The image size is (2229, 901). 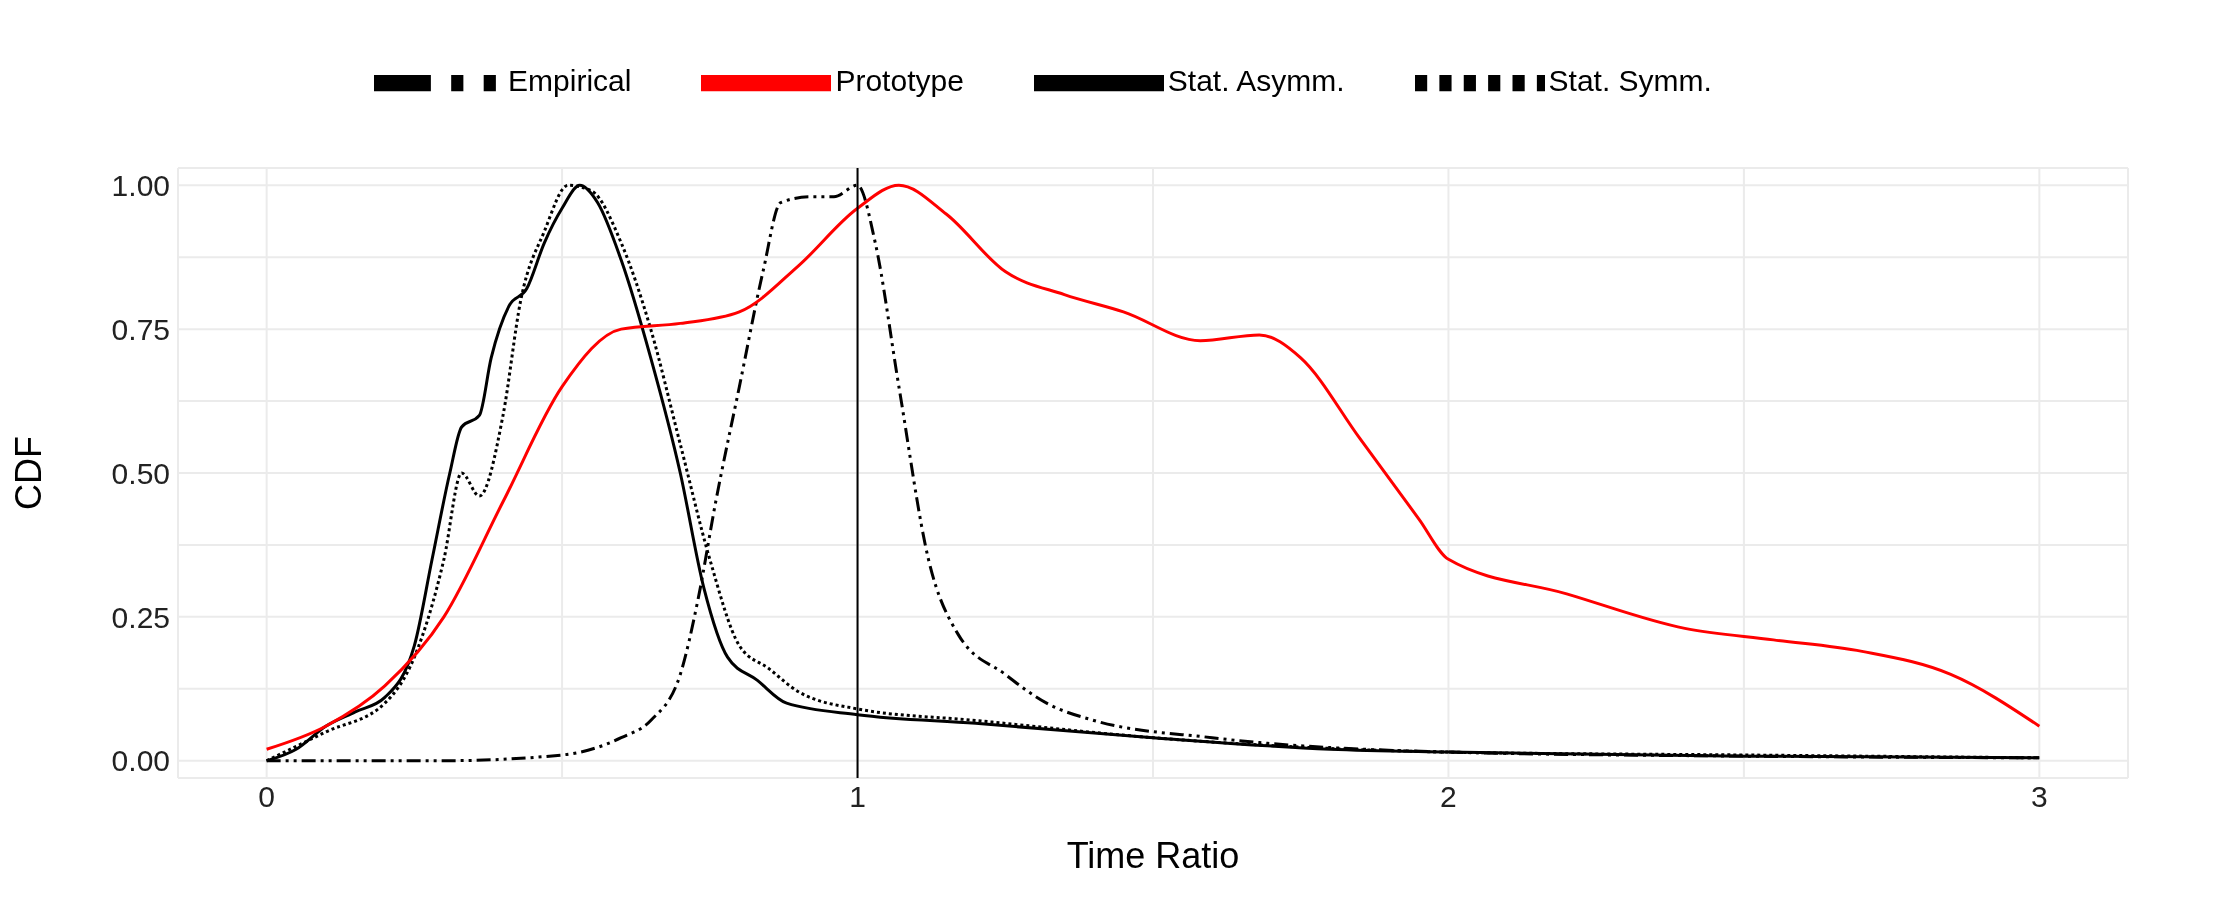 I want to click on legend-label: Prototype, so click(x=899, y=80).